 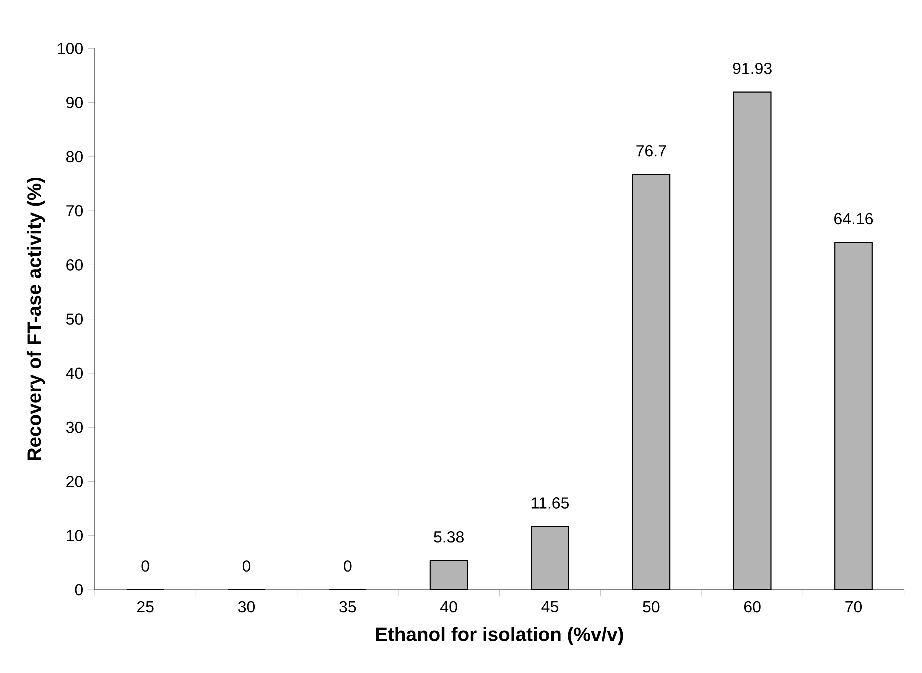 What do you see at coordinates (550, 503) in the screenshot?
I see `data-label: 11.65` at bounding box center [550, 503].